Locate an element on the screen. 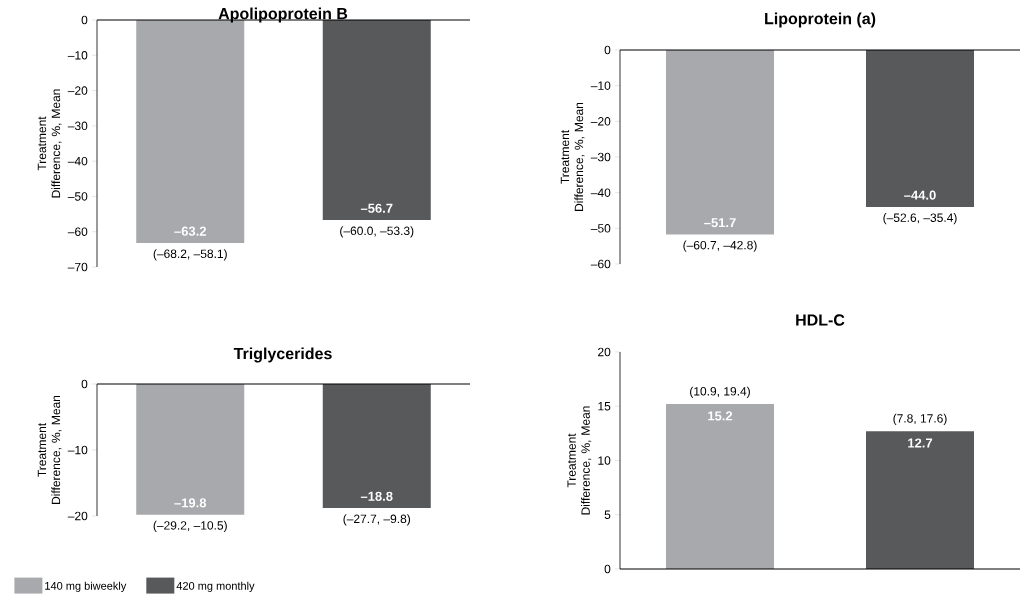 The height and width of the screenshot is (608, 1030). data-label: –56.7 is located at coordinates (376, 208).